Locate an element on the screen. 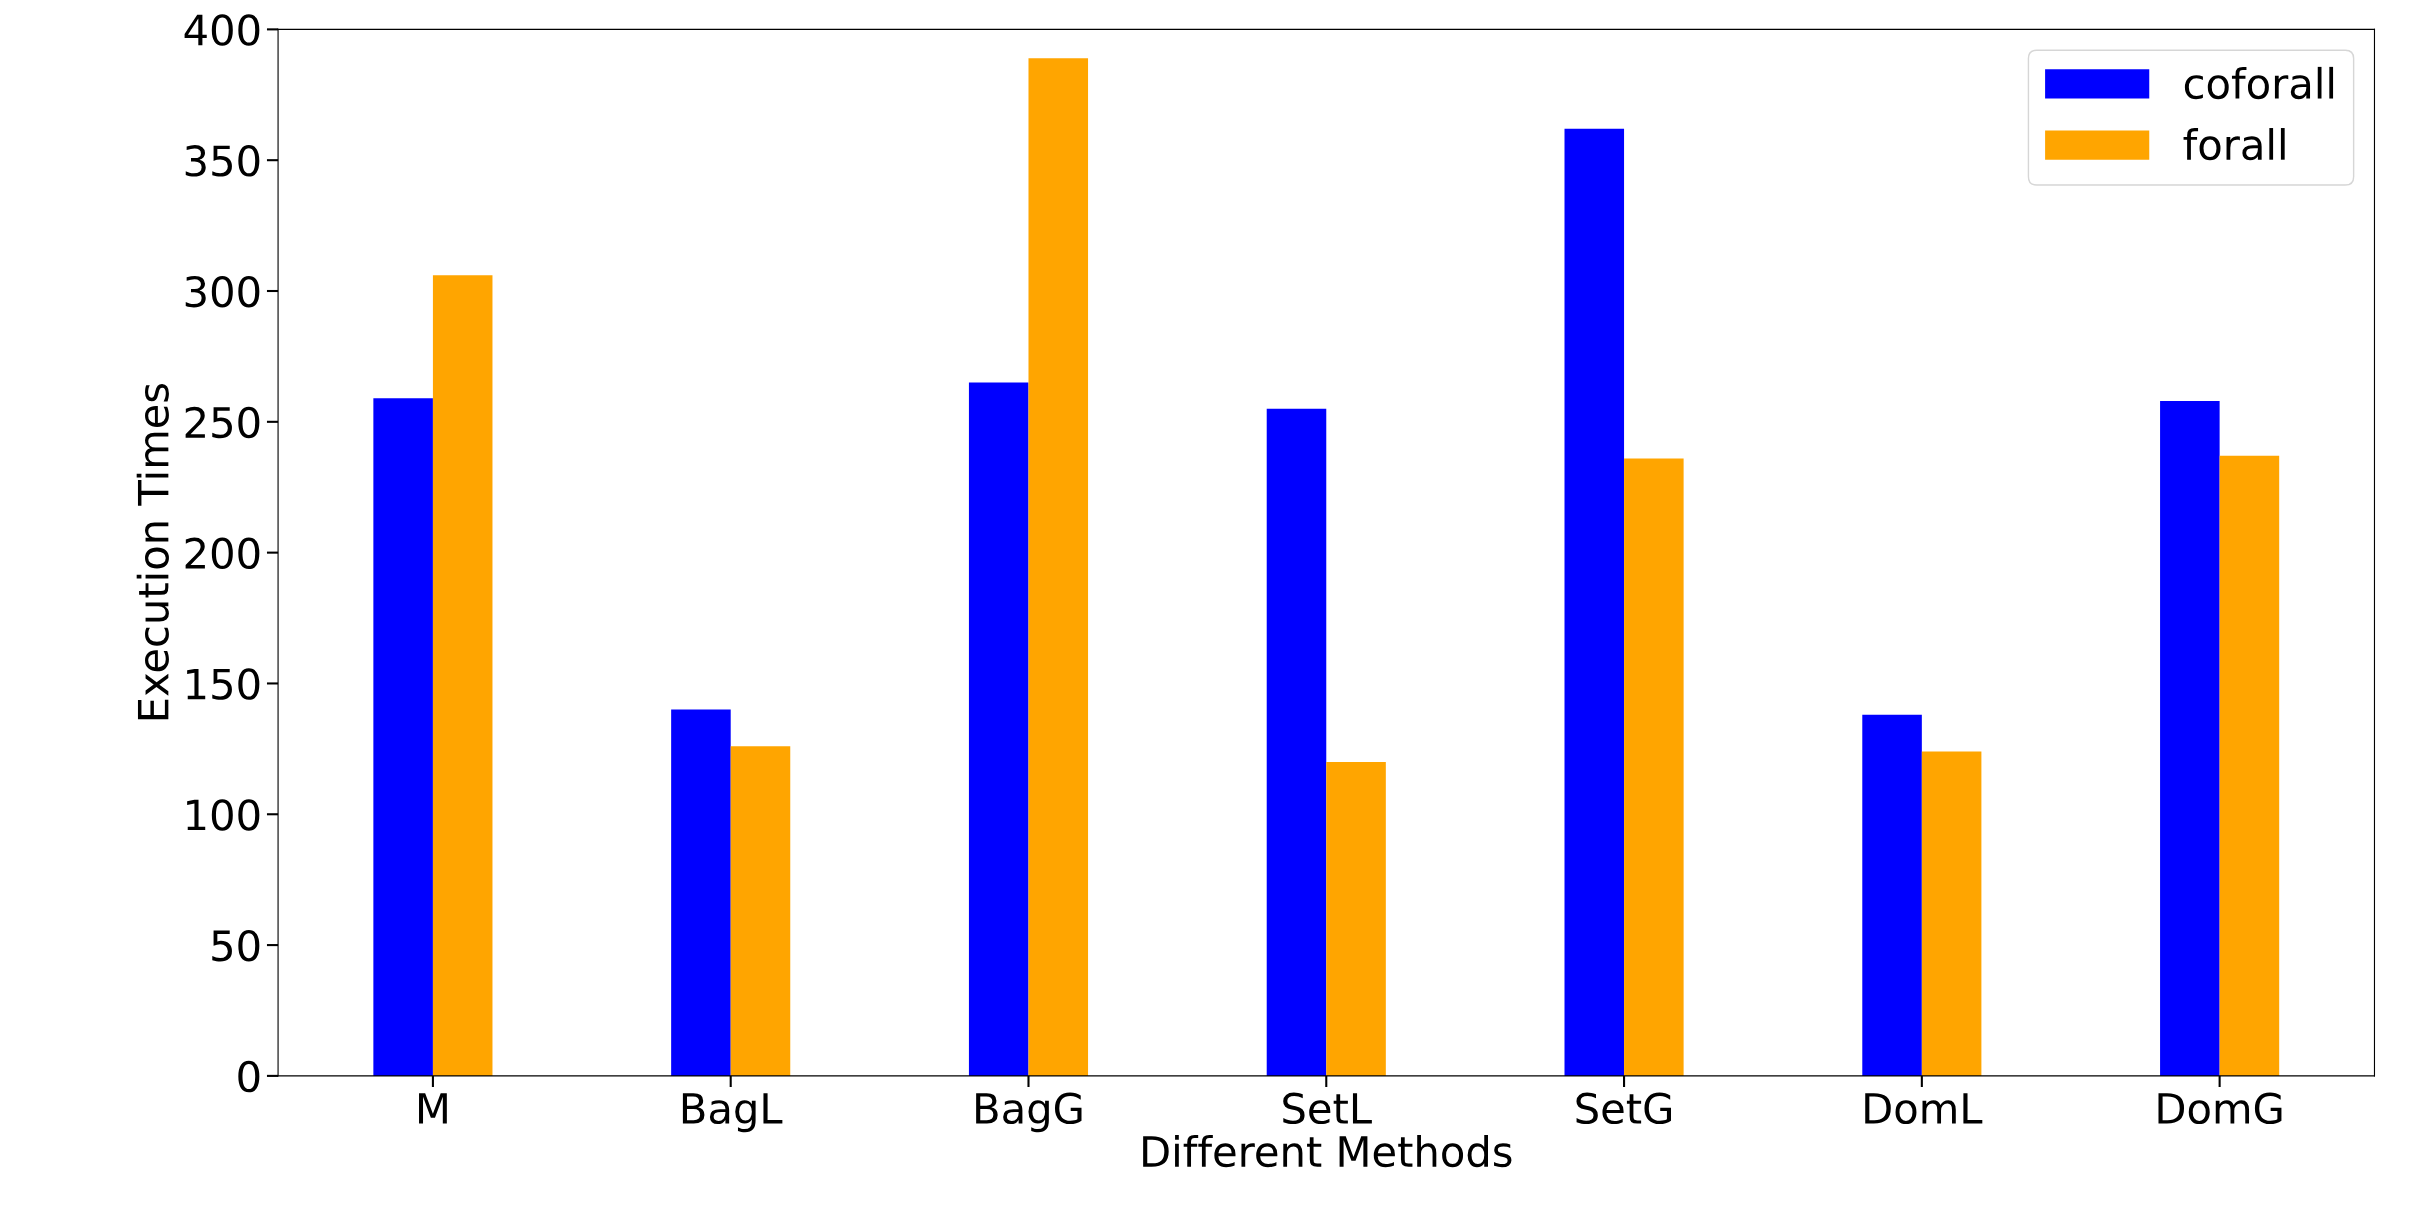 The width and height of the screenshot is (2418, 1224). y-tick-label: 200 is located at coordinates (222, 553).